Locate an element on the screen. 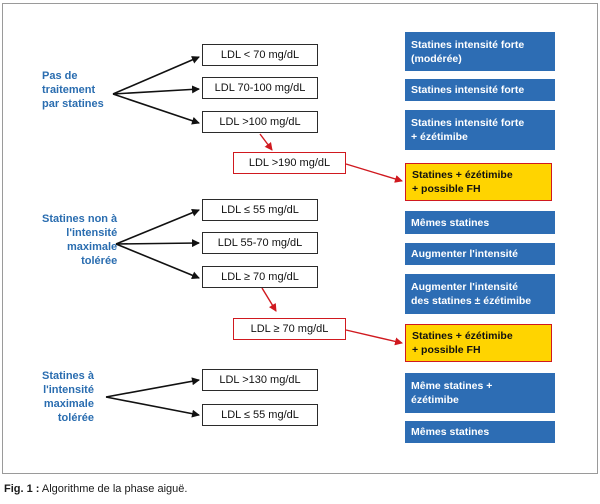  ldl-box-le55-a: LDL ≤ 55 mg/dL is located at coordinates (260, 210).